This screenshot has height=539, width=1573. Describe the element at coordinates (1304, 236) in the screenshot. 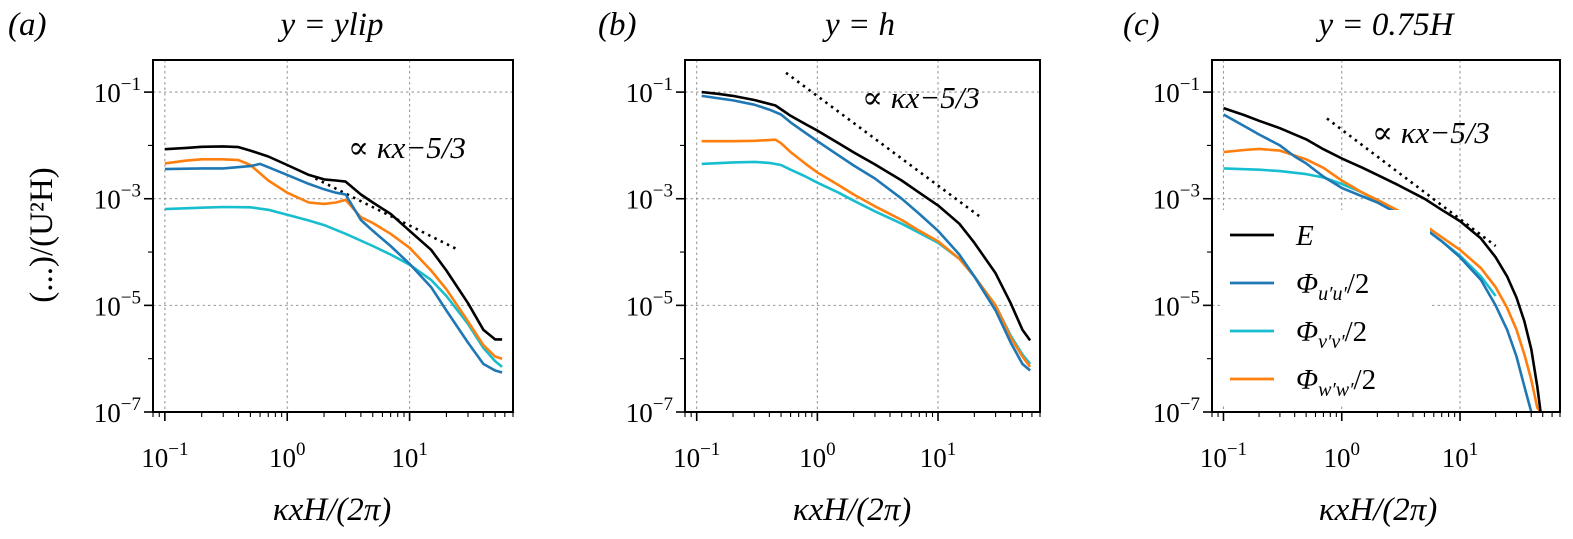

I see `legend-label: E` at that location.